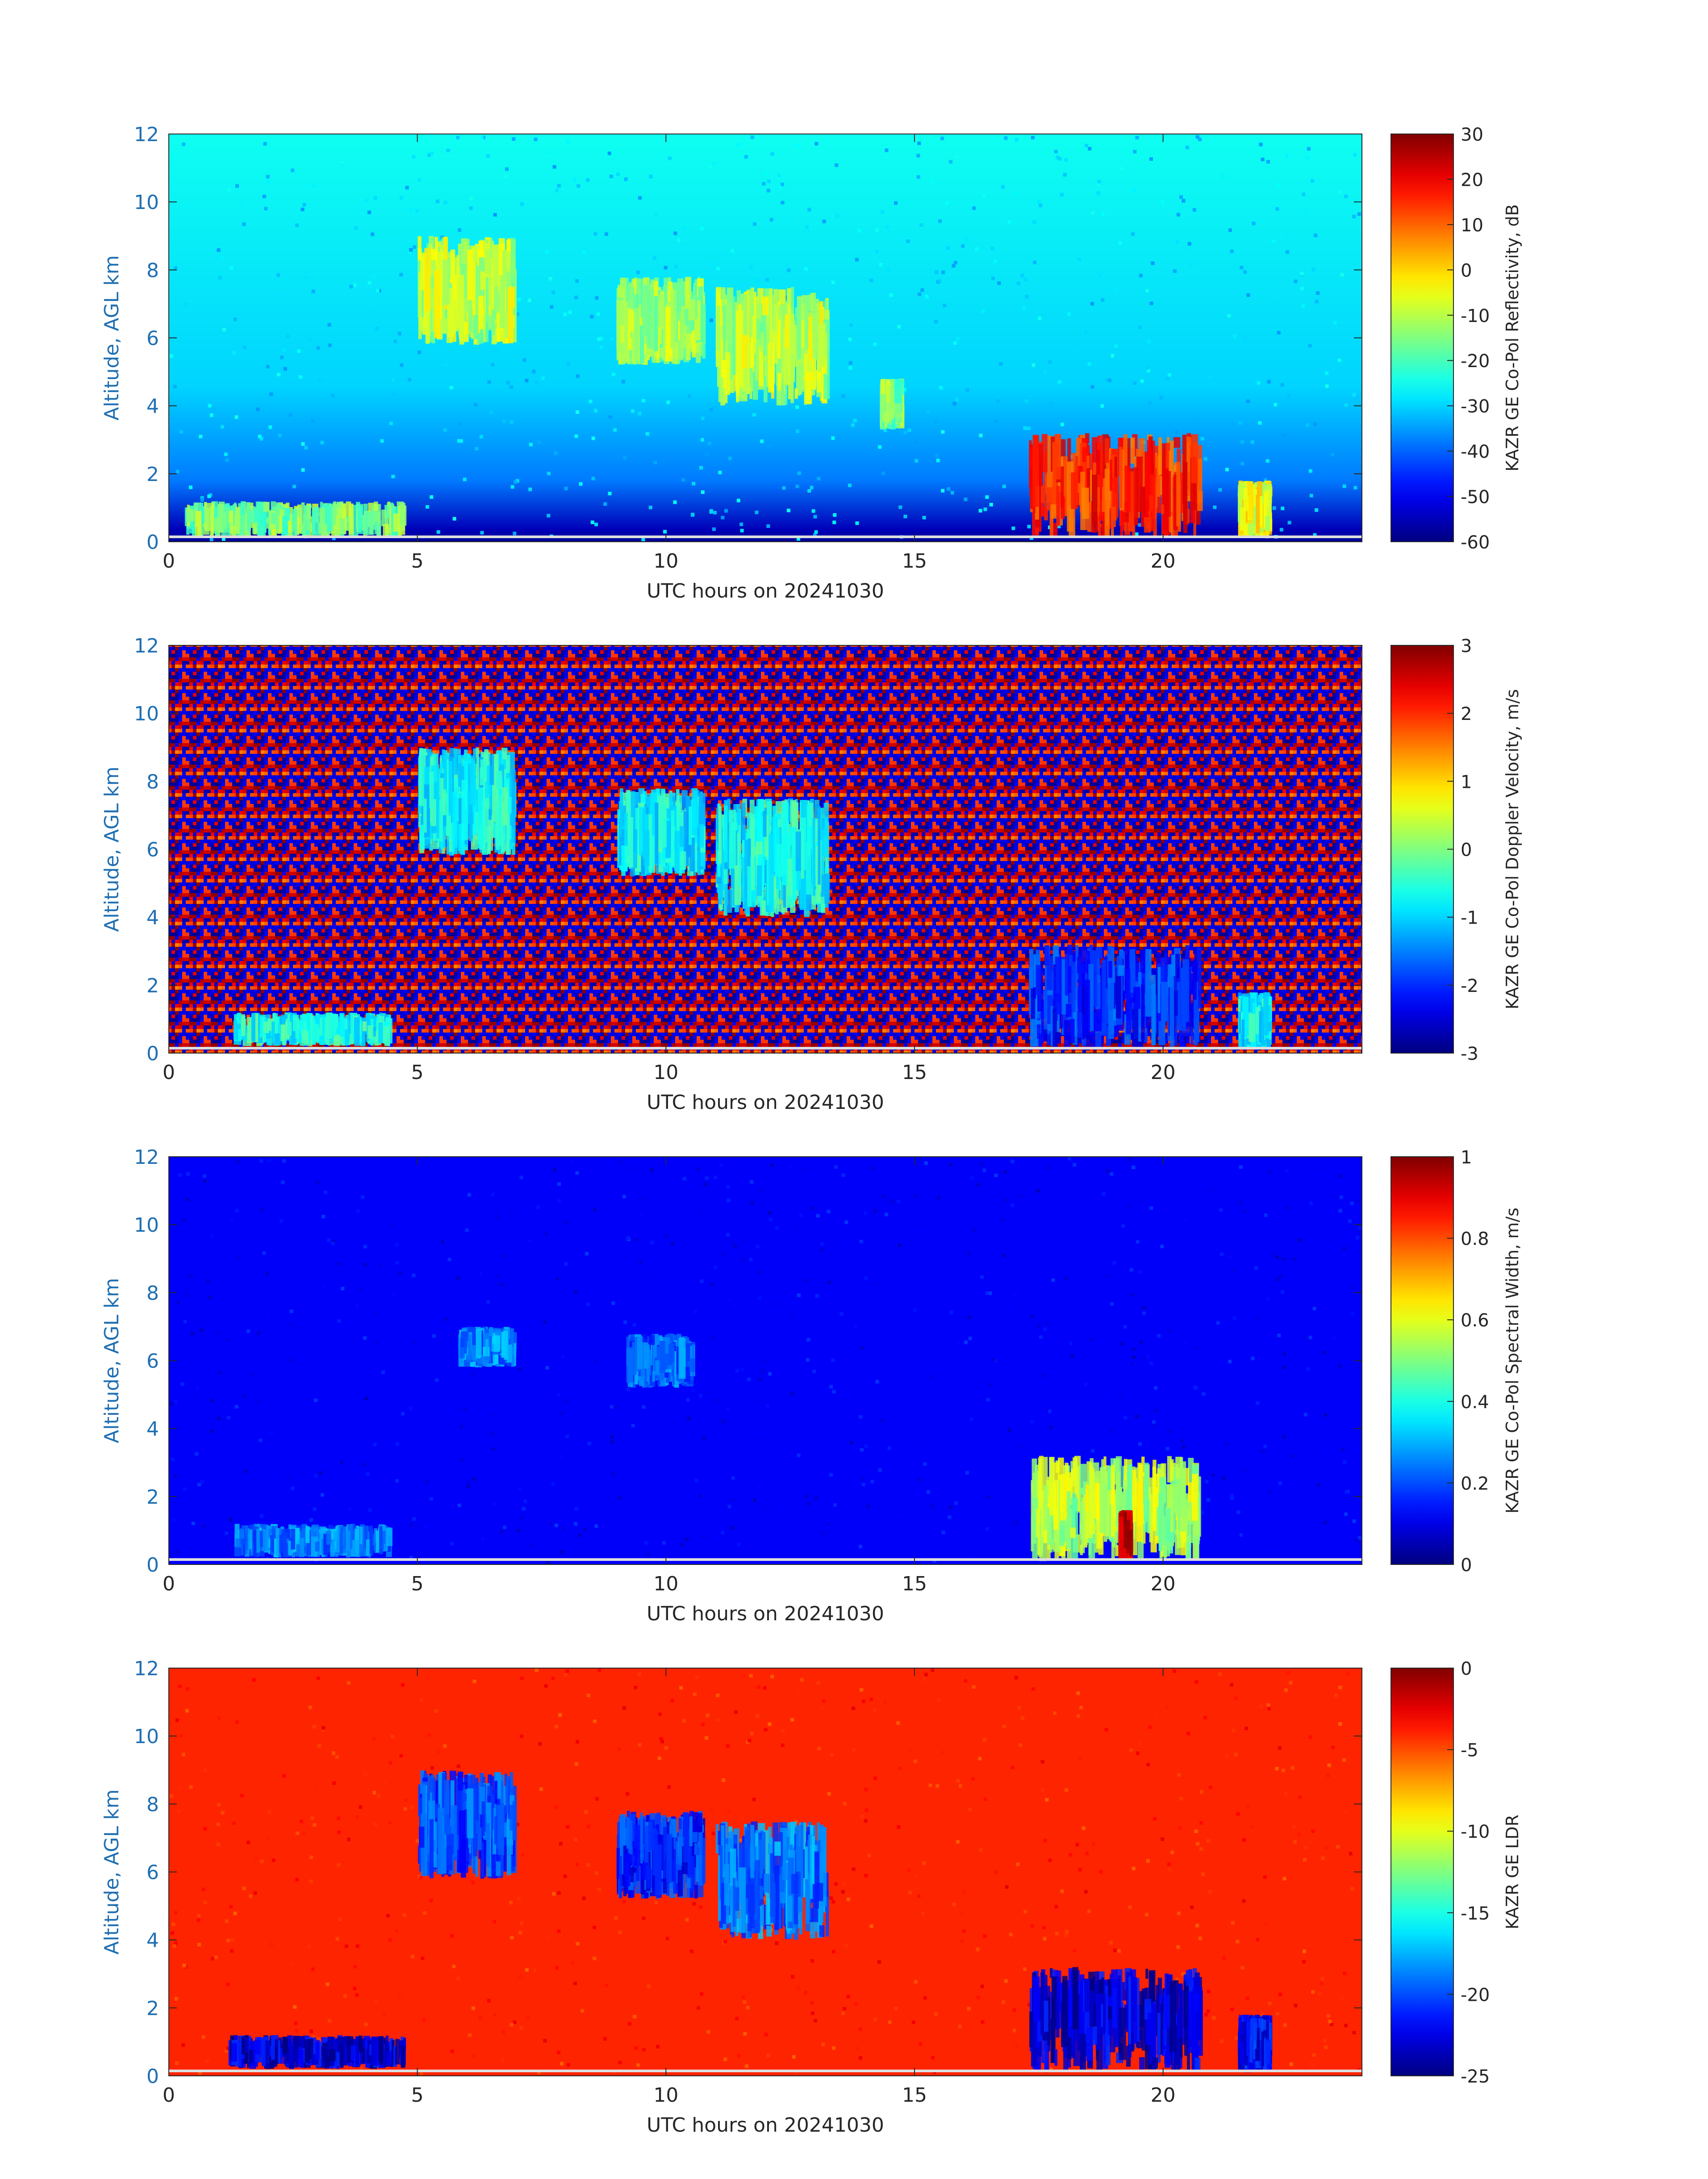 The width and height of the screenshot is (1708, 2179). I want to click on x-tick-label: 20, so click(1163, 1072).